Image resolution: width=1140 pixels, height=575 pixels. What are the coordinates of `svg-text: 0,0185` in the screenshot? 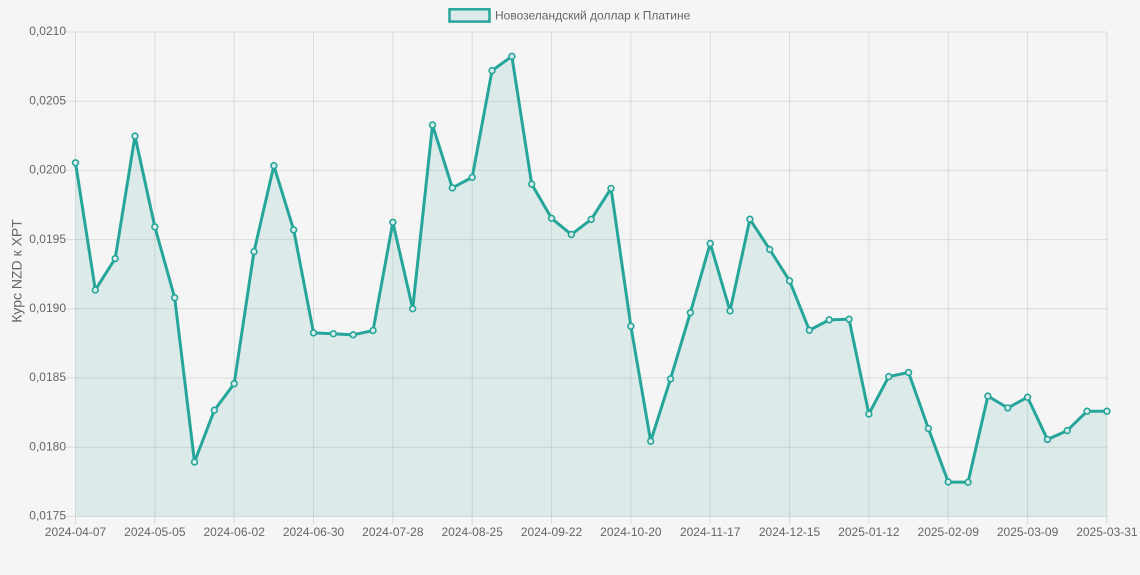 It's located at (47, 377).